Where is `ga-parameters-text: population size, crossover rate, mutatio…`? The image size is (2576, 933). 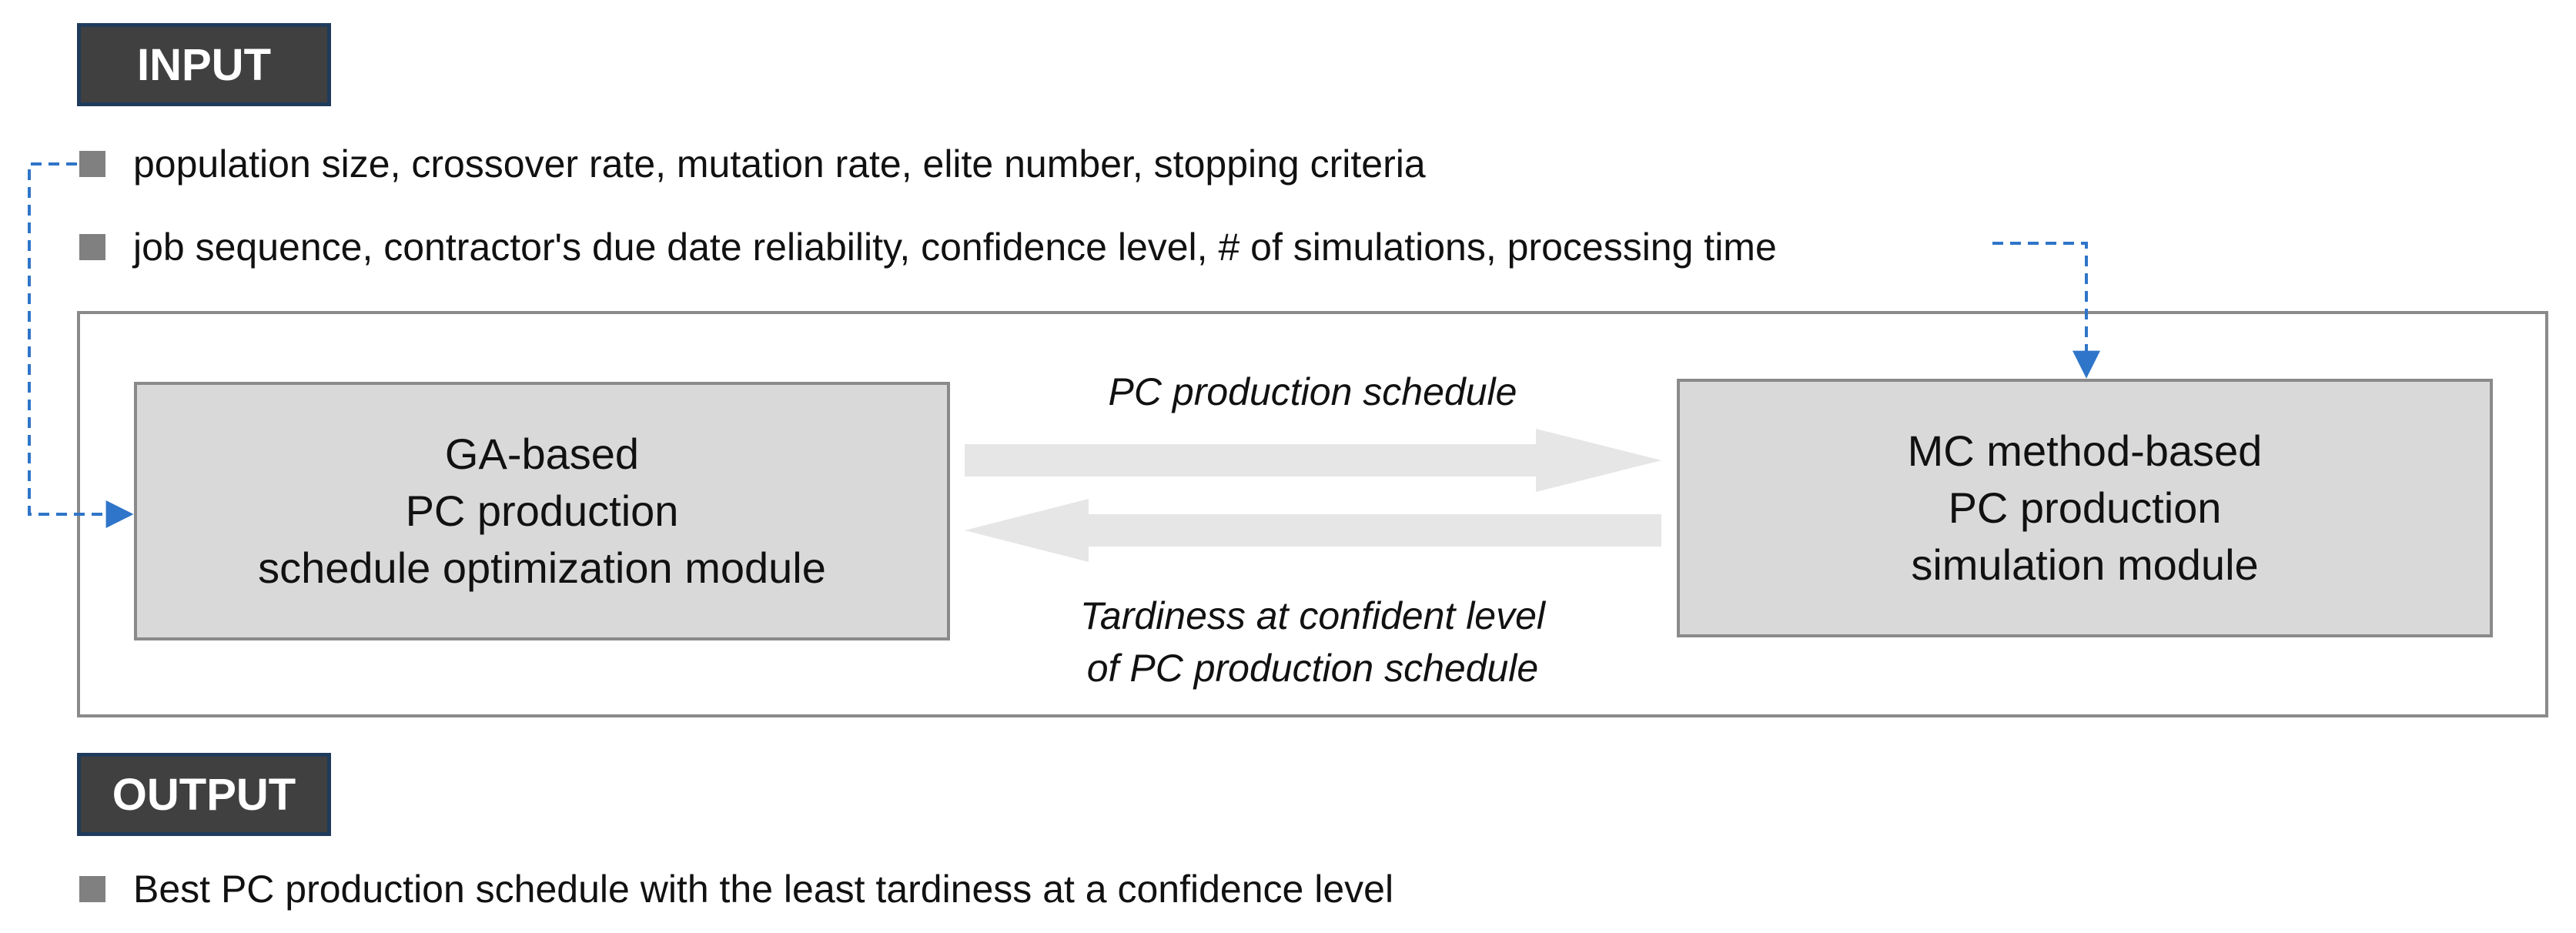
ga-parameters-text: population size, crossover rate, mutatio… is located at coordinates (780, 164).